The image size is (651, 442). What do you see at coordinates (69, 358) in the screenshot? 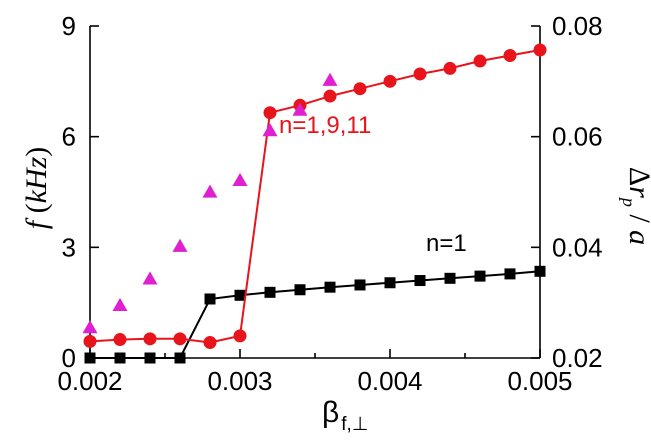
I see `y-left-tick-label: 0` at bounding box center [69, 358].